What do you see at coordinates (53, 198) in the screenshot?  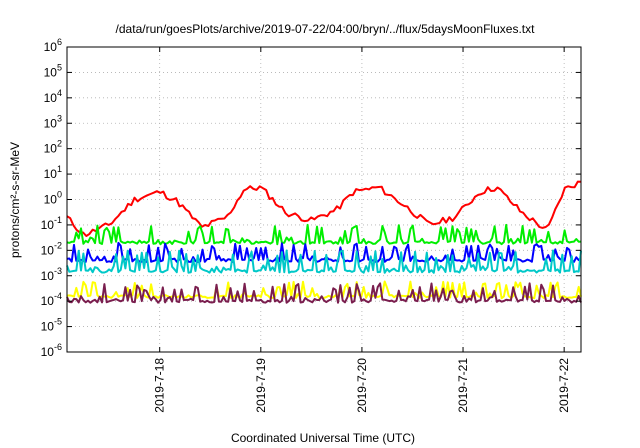 I see `y-tick-label: 10⁰` at bounding box center [53, 198].